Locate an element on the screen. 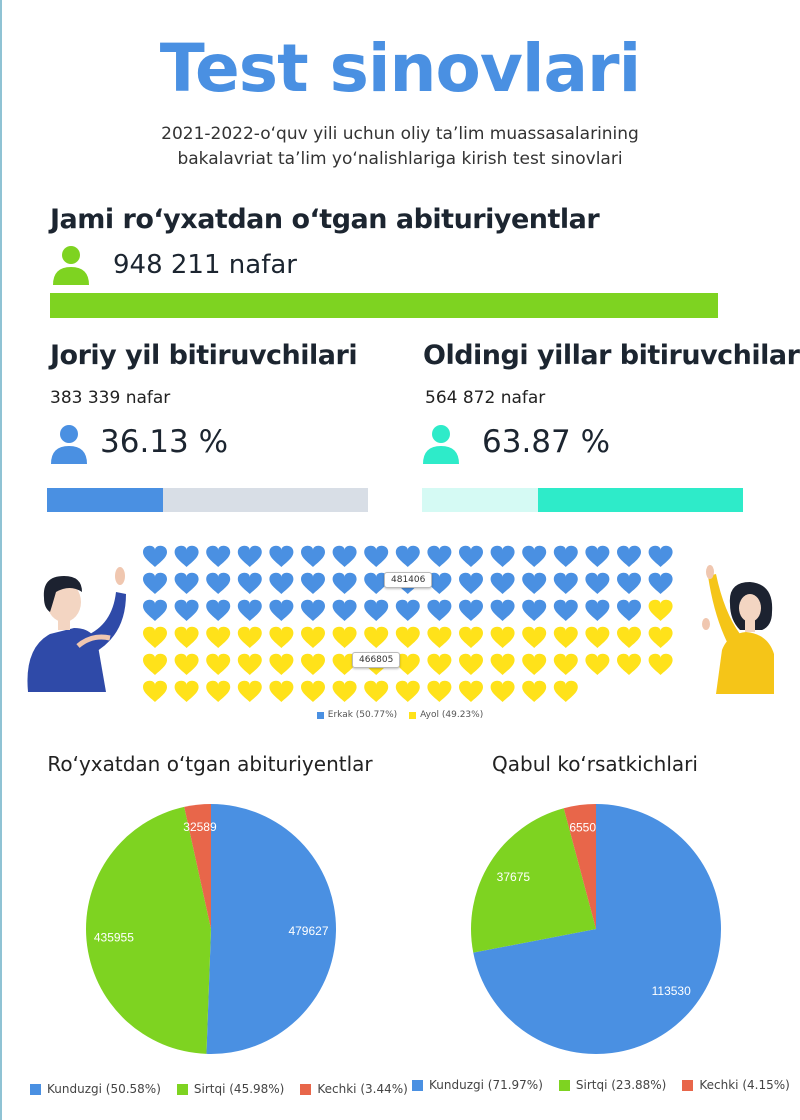 The width and height of the screenshot is (800, 1120). gender-legend: Erkak (50.77%) Ayol (49.23%) is located at coordinates (400, 715).